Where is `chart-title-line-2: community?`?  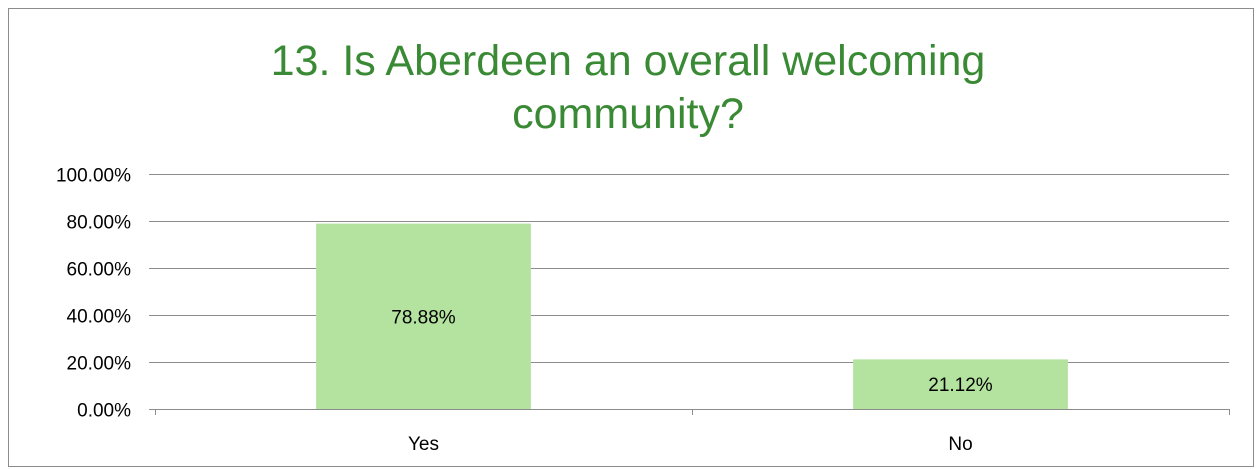
chart-title-line-2: community? is located at coordinates (628, 114).